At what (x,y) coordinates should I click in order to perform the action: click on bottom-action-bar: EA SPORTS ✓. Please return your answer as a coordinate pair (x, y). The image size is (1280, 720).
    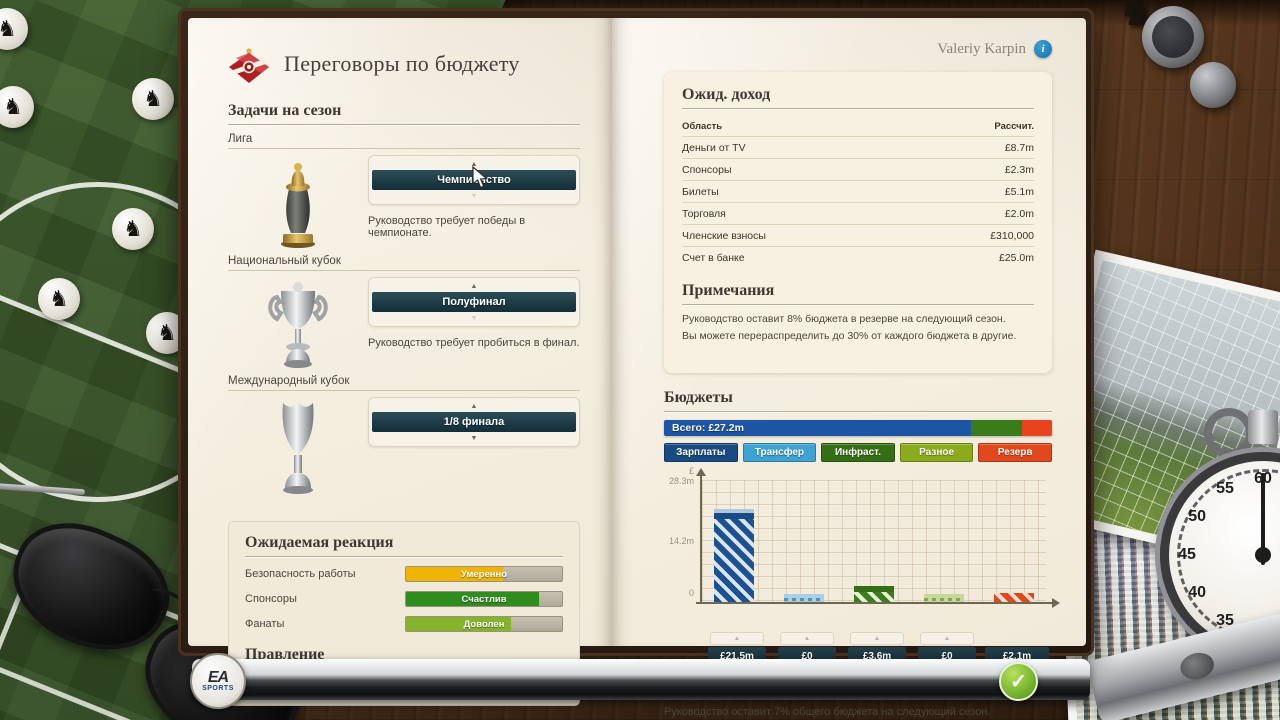
    Looking at the image, I should click on (640, 681).